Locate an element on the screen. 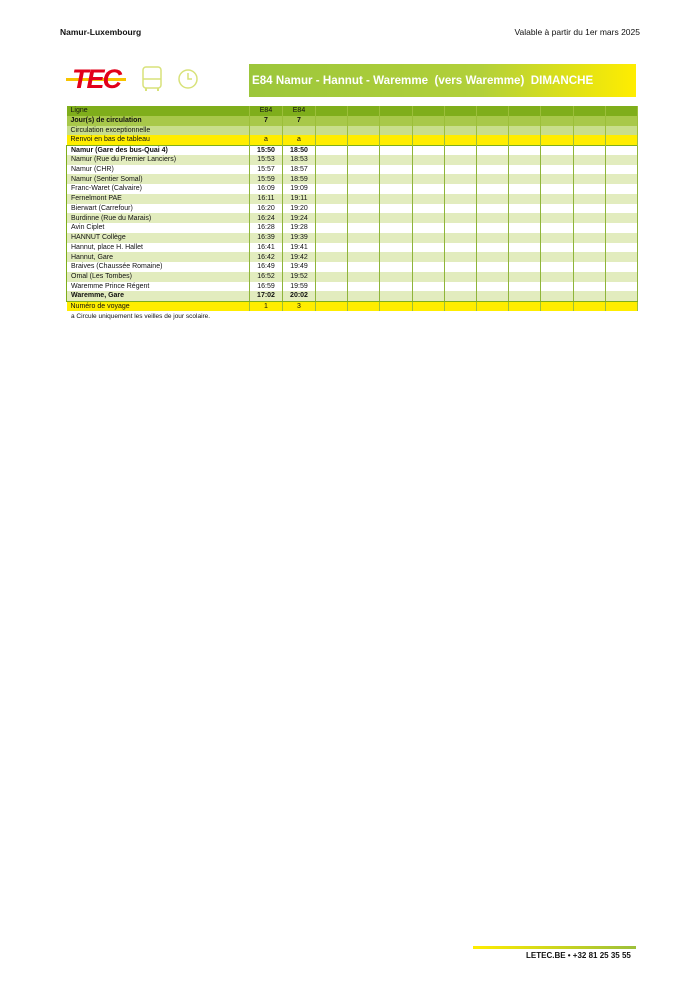 Image resolution: width=700 pixels, height=989 pixels. meta-row: Jour(s) de circulation 7 7 is located at coordinates (352, 120).